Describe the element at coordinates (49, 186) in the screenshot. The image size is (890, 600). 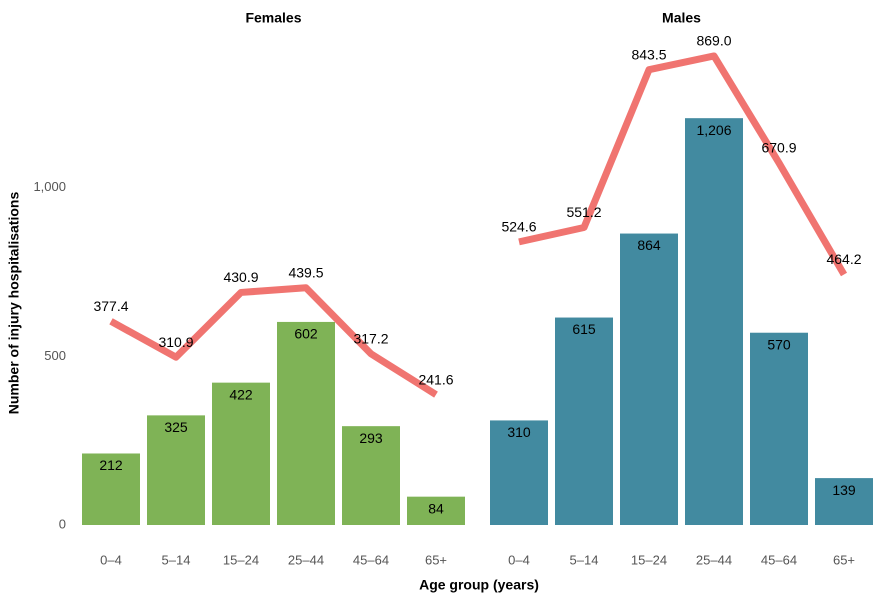
I see `y-tick-label: 1,000` at that location.